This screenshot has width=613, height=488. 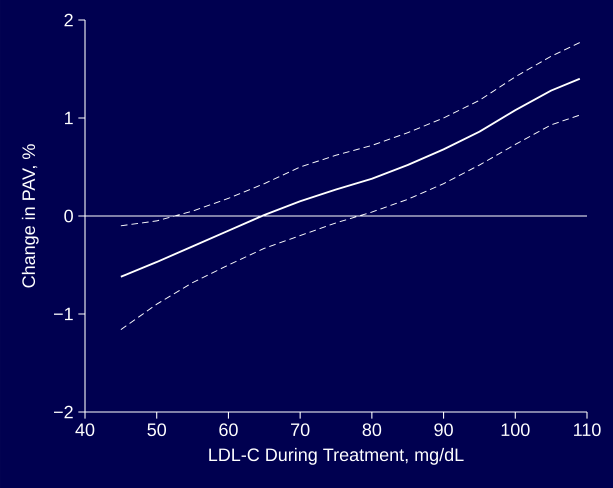 I want to click on x-tick-label: 40, so click(x=84, y=429).